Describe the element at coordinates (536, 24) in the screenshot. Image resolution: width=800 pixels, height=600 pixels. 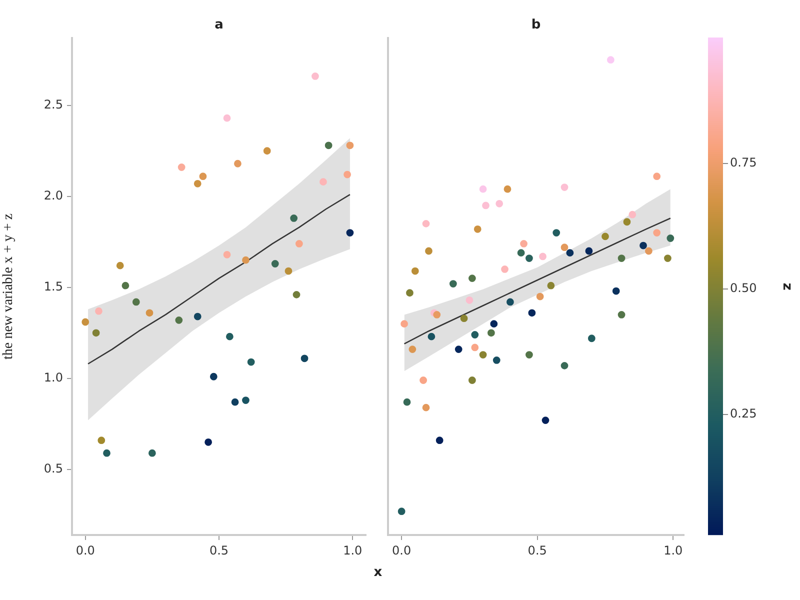
I see `chart-title: b` at that location.